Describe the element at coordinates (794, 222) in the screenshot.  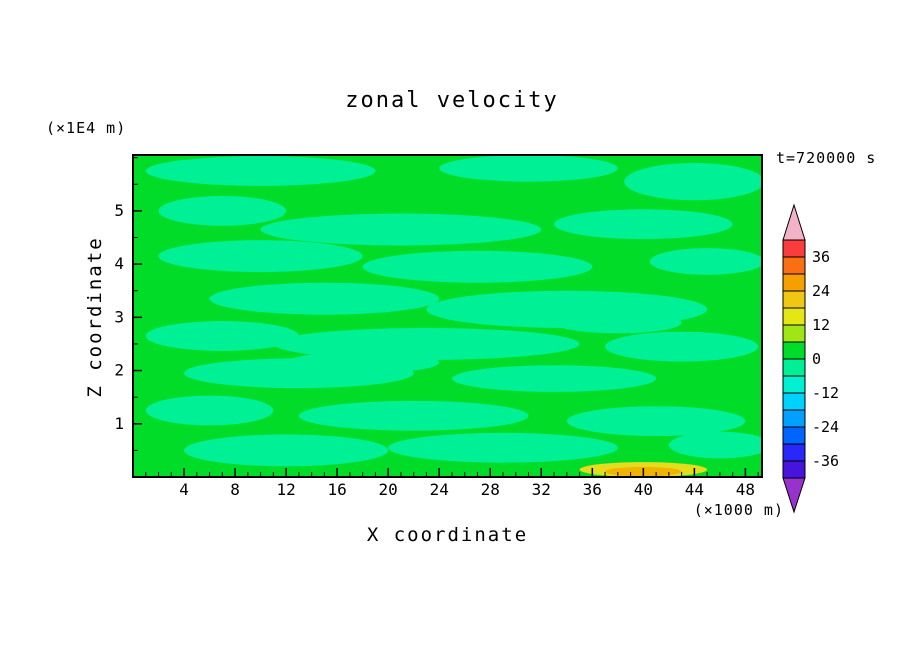
I see `colorbar-over-arrow` at that location.